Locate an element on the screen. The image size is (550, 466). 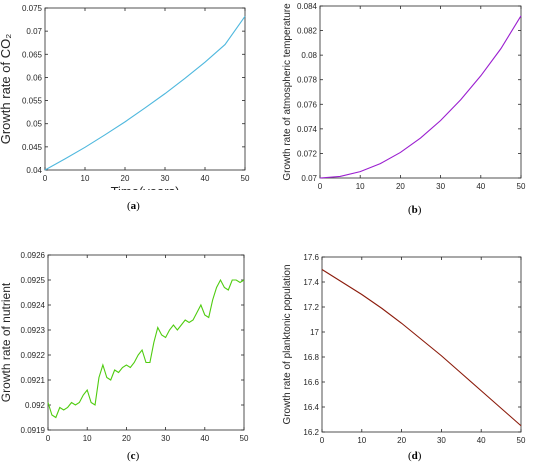
y-tick-label: 0.082 is located at coordinates (307, 31).